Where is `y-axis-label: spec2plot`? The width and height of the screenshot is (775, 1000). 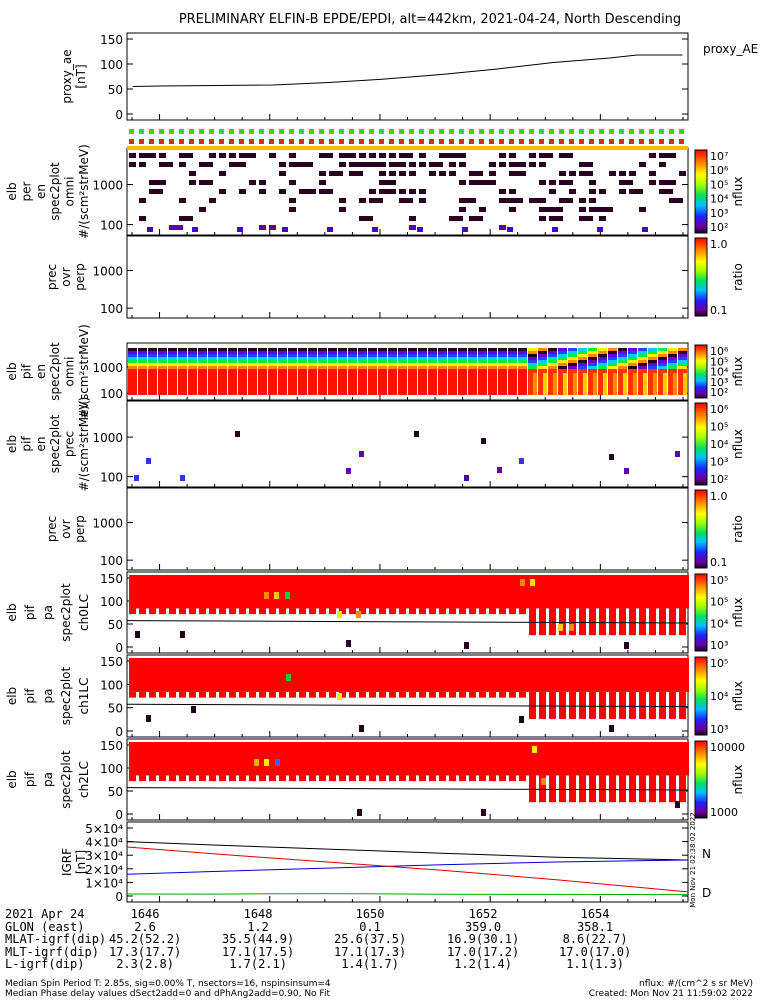
y-axis-label: spec2plot is located at coordinates (55, 191).